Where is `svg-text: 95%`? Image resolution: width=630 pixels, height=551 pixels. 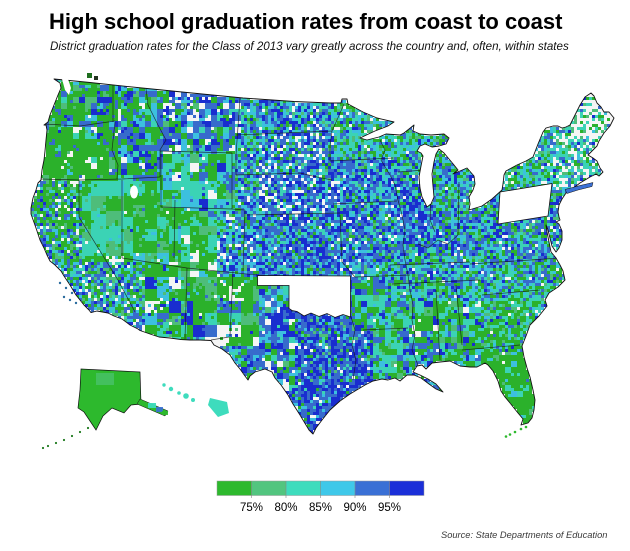 svg-text: 95% is located at coordinates (389, 508).